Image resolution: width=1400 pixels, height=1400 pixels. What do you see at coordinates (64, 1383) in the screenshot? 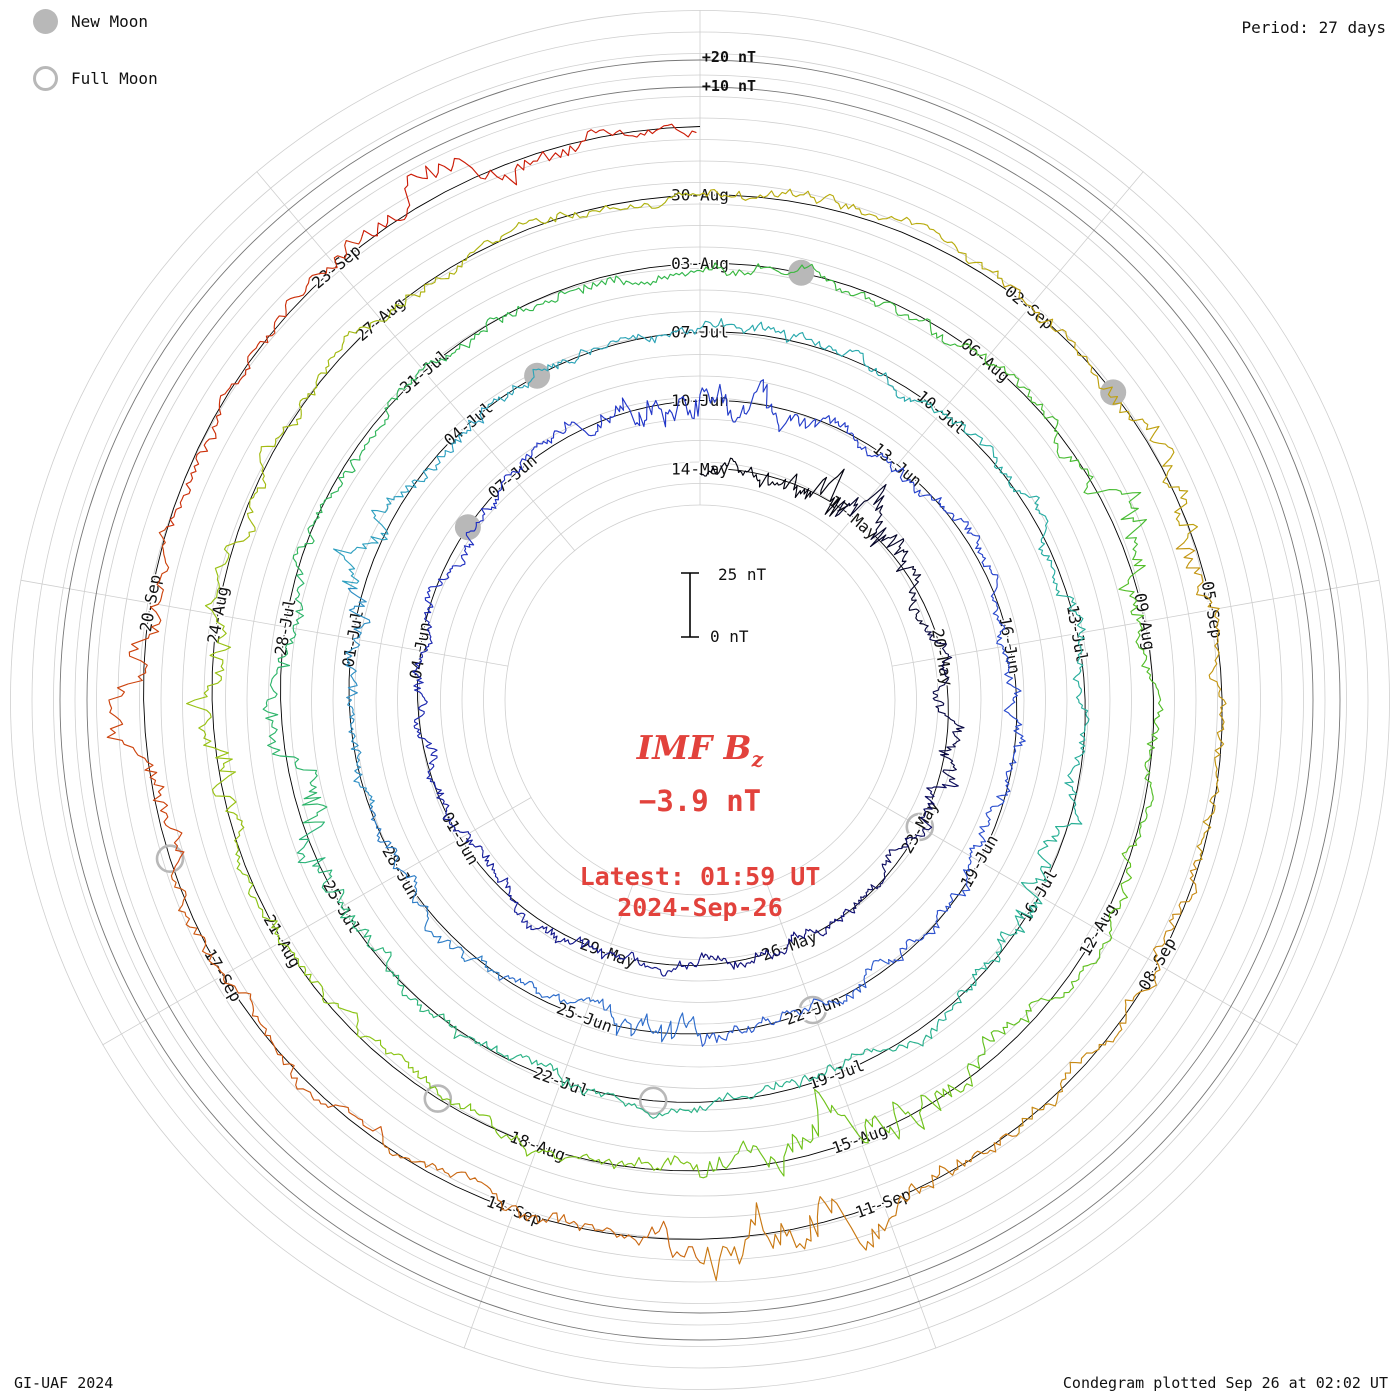
I see `credit-label: GI-UAF 2024` at bounding box center [64, 1383].